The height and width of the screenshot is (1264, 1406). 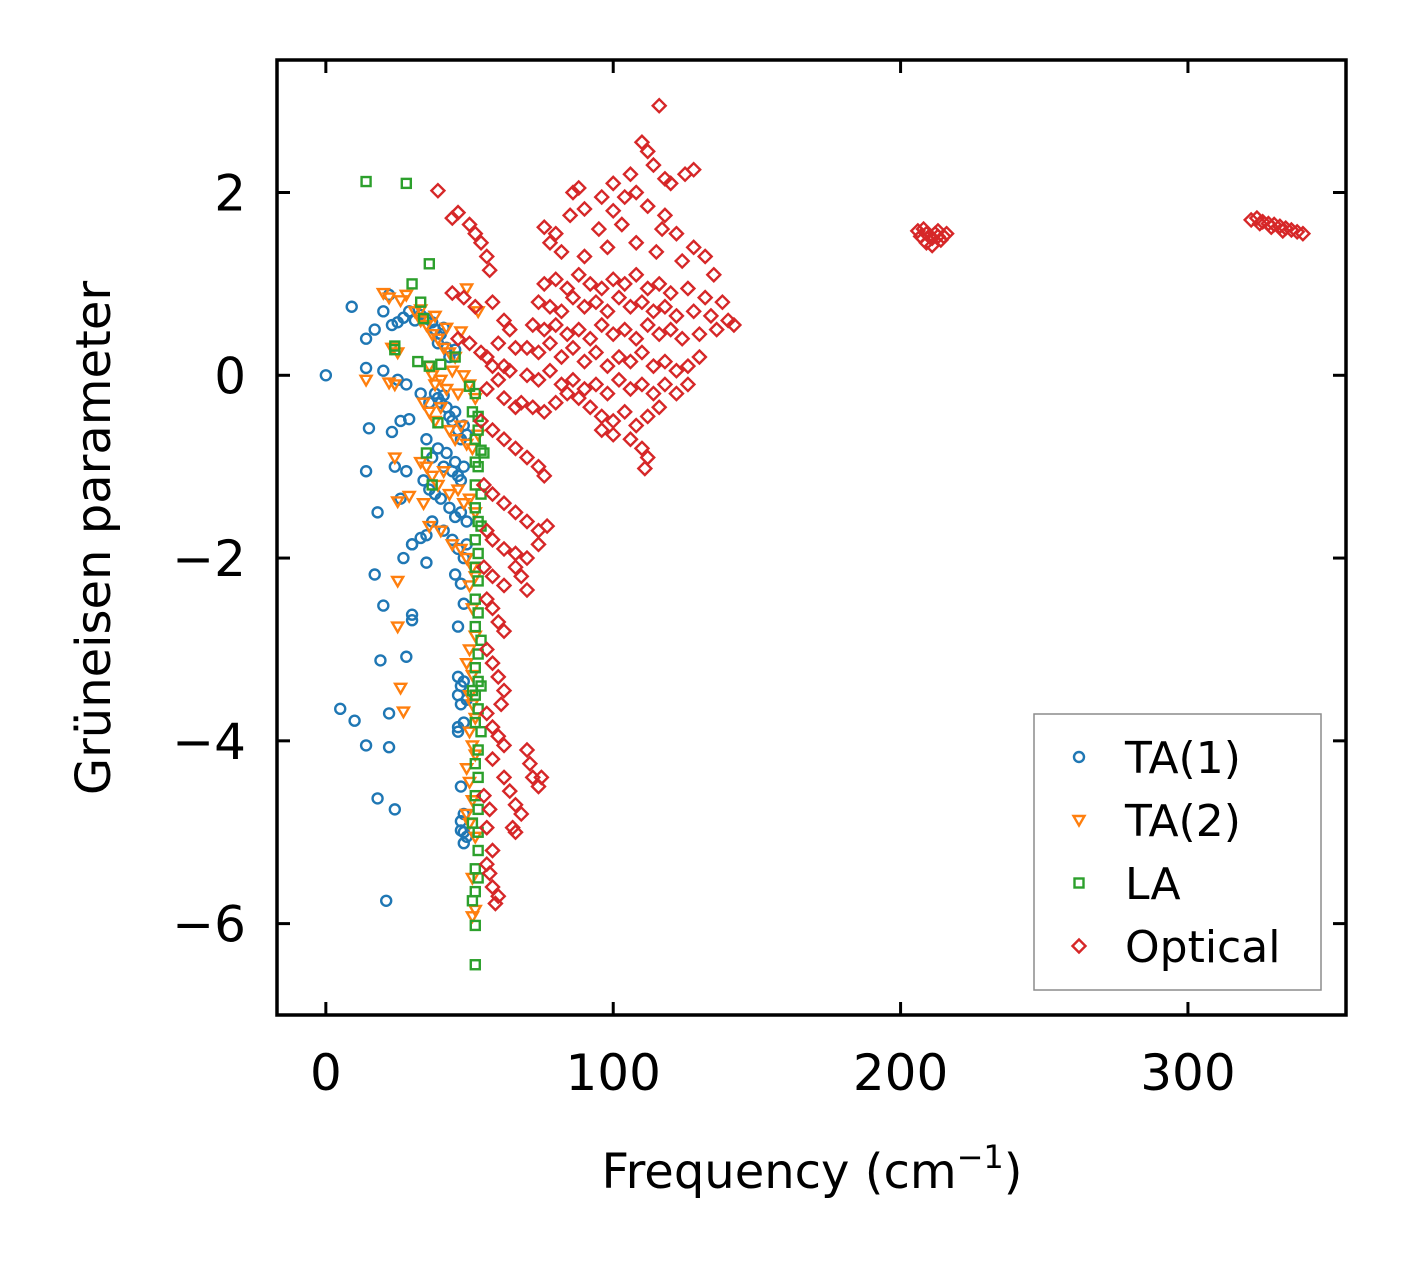 What do you see at coordinates (1175, 947) in the screenshot?
I see `legend-item: Optical` at bounding box center [1175, 947].